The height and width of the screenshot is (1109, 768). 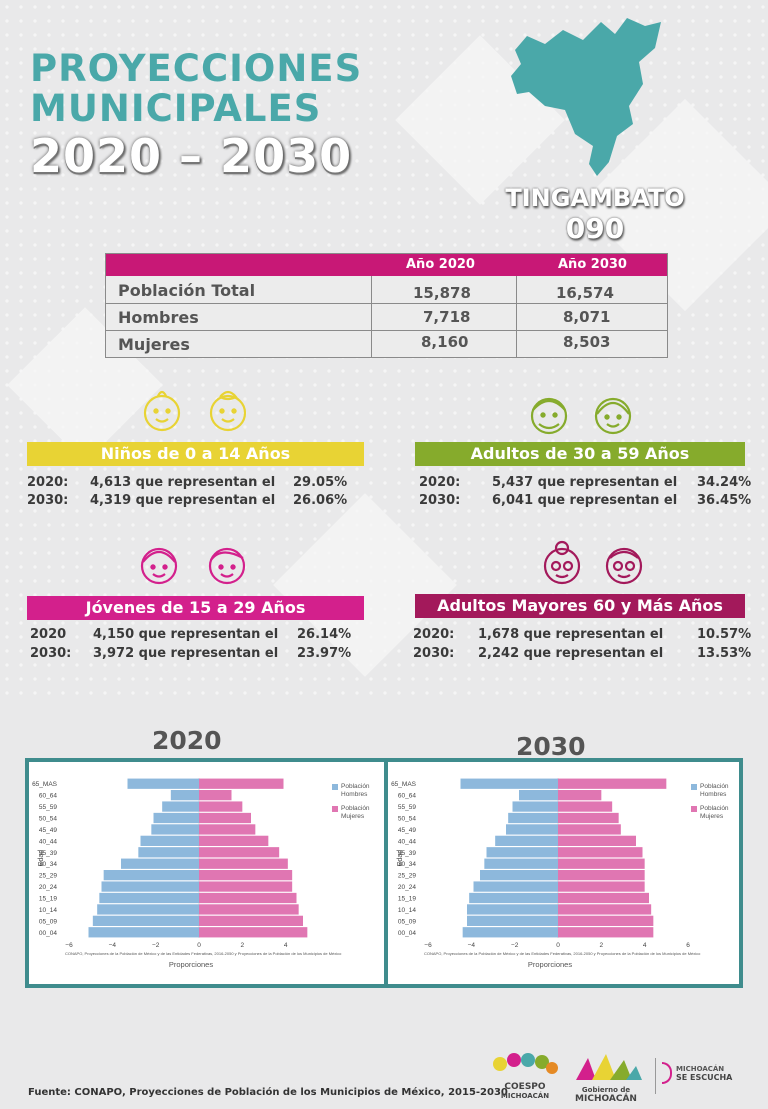 I want to click on legend-label: Hombres, so click(x=713, y=794).